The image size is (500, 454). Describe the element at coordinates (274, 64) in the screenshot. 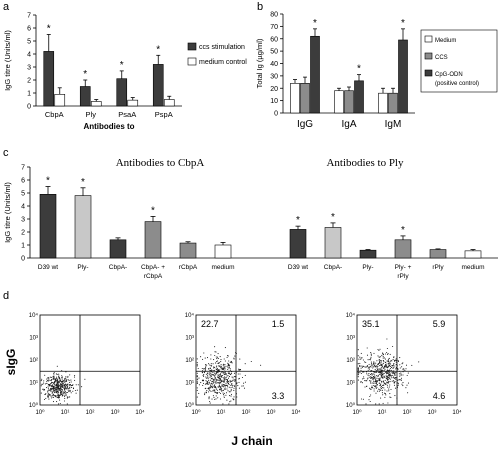

I see `b-ytick-label: 40` at that location.